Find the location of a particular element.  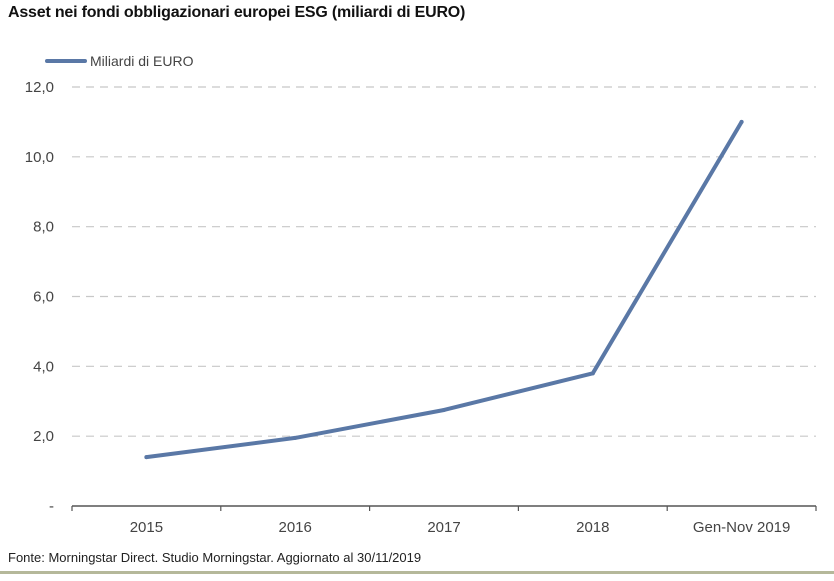

y-tick-label: 4,0 is located at coordinates (43, 366).